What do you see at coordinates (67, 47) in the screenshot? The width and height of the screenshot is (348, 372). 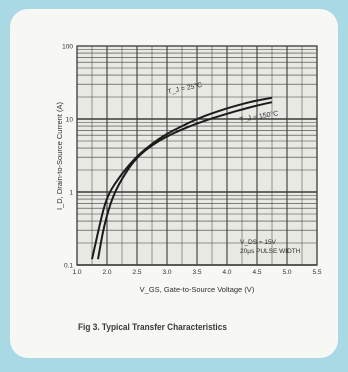 I see `y-tick-label: 100` at bounding box center [67, 47].